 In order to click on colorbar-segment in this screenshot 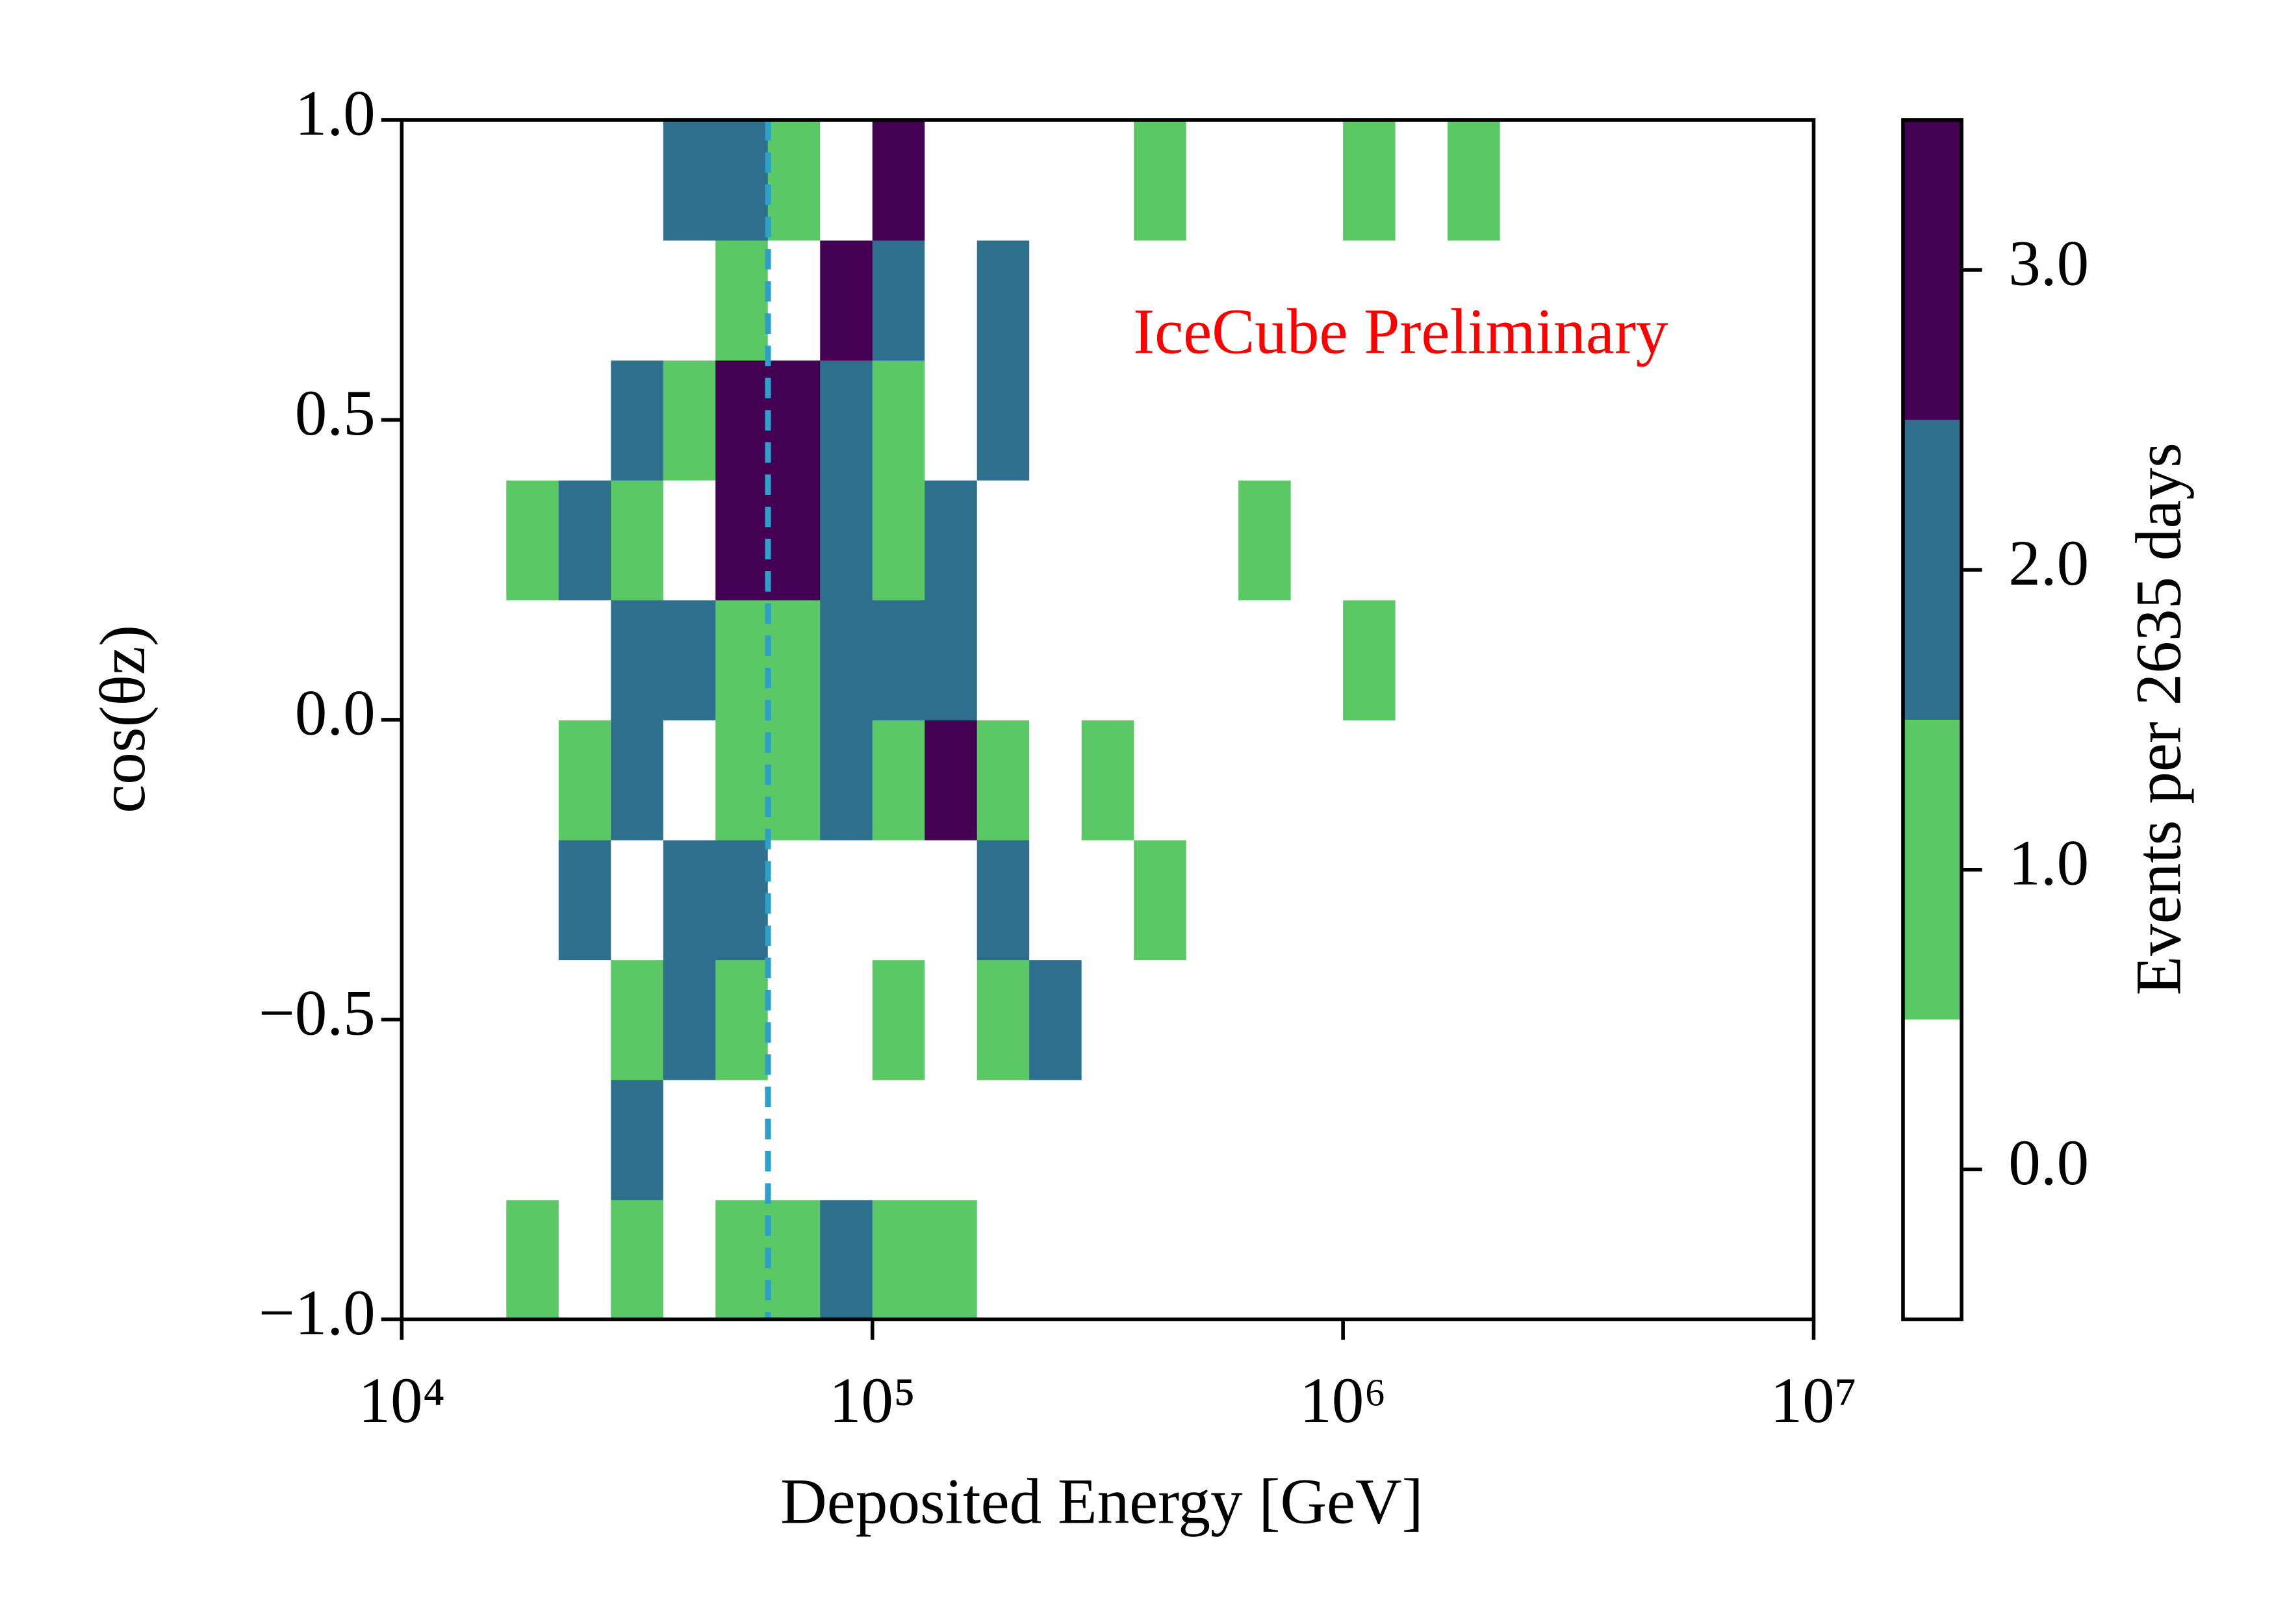, I will do `click(1932, 270)`.